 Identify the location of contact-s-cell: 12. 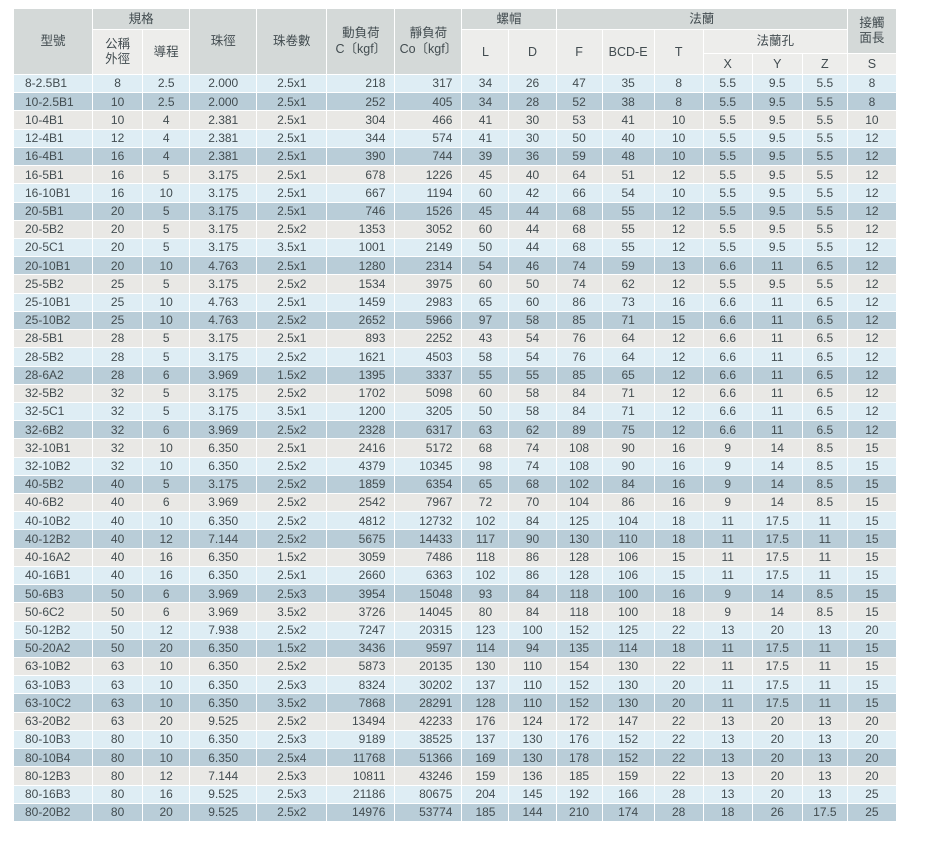
(872, 320).